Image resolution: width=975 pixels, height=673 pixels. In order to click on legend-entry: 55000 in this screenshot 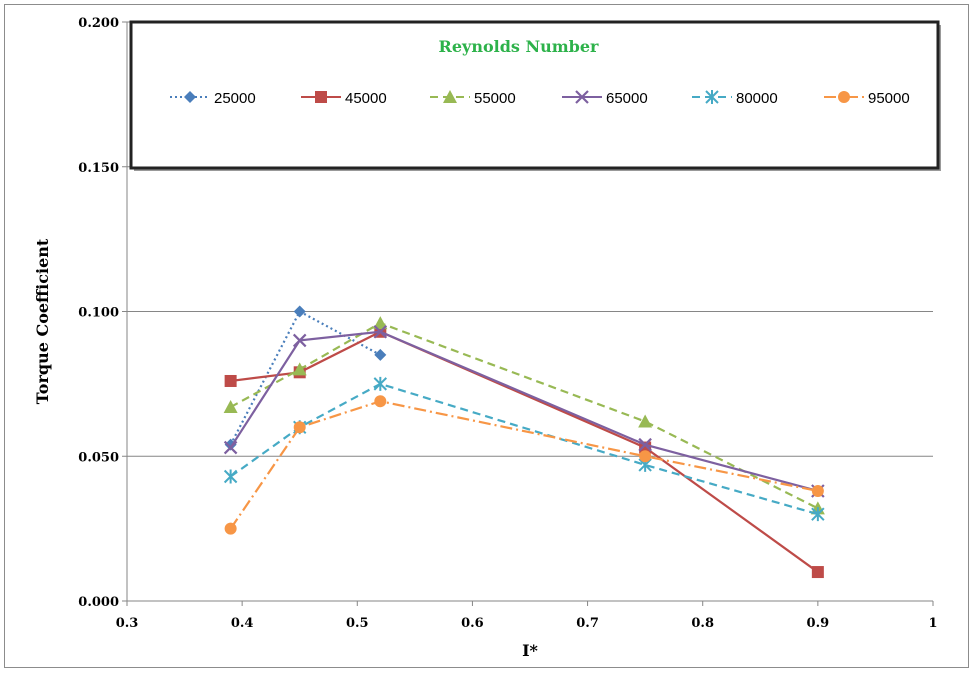, I will do `click(473, 98)`.